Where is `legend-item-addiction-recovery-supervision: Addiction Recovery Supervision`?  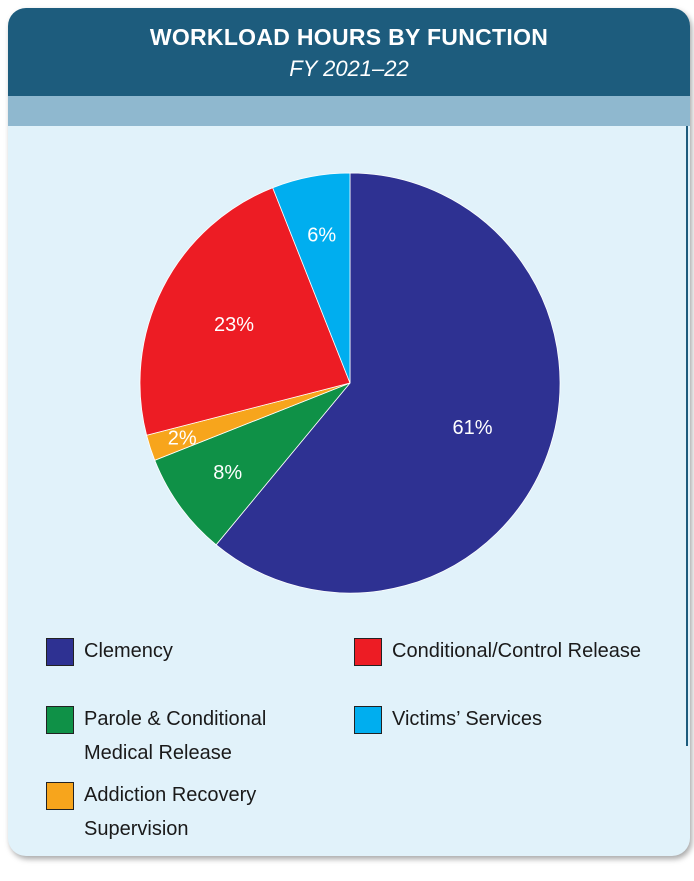 legend-item-addiction-recovery-supervision: Addiction Recovery Supervision is located at coordinates (151, 814).